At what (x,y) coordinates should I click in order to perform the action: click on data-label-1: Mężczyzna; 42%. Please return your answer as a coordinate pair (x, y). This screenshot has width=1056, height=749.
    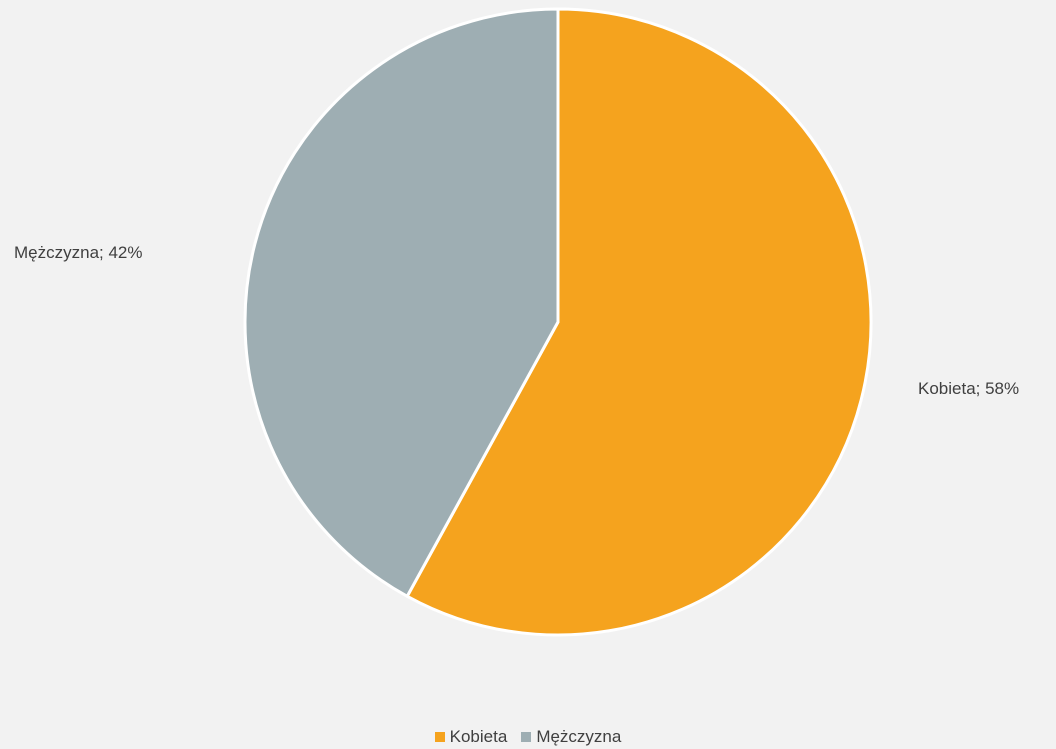
    Looking at the image, I should click on (78, 252).